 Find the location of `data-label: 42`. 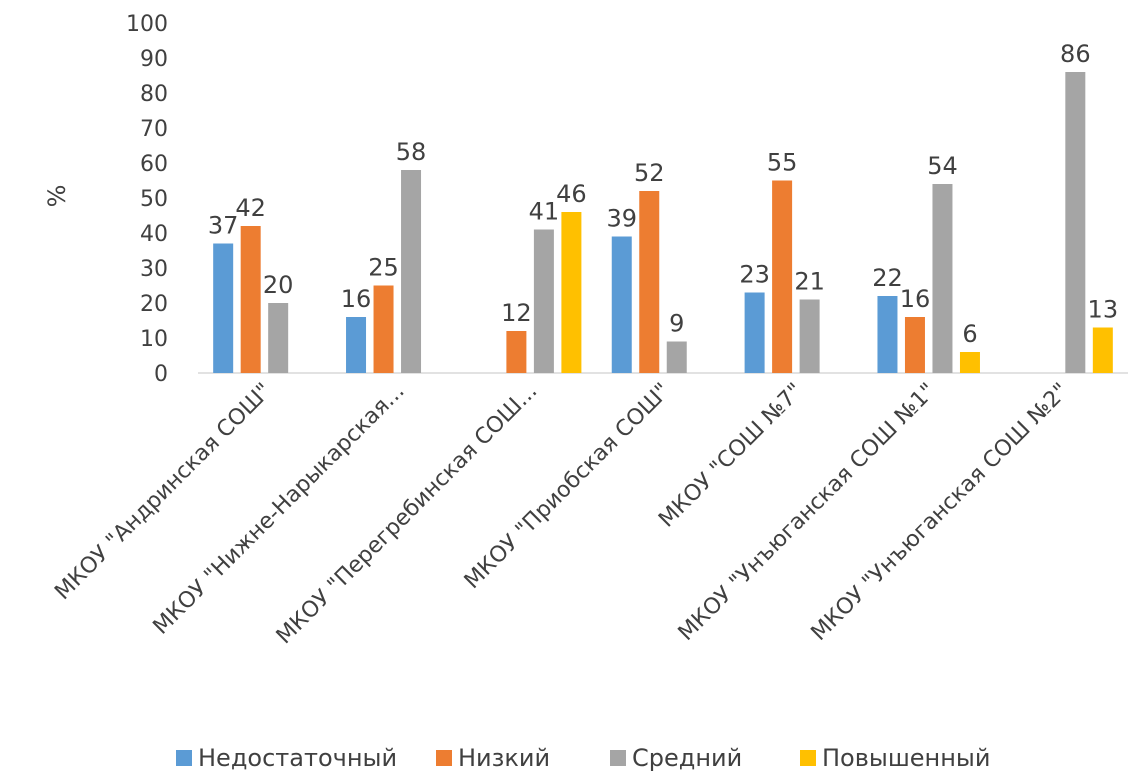

data-label: 42 is located at coordinates (250, 208).